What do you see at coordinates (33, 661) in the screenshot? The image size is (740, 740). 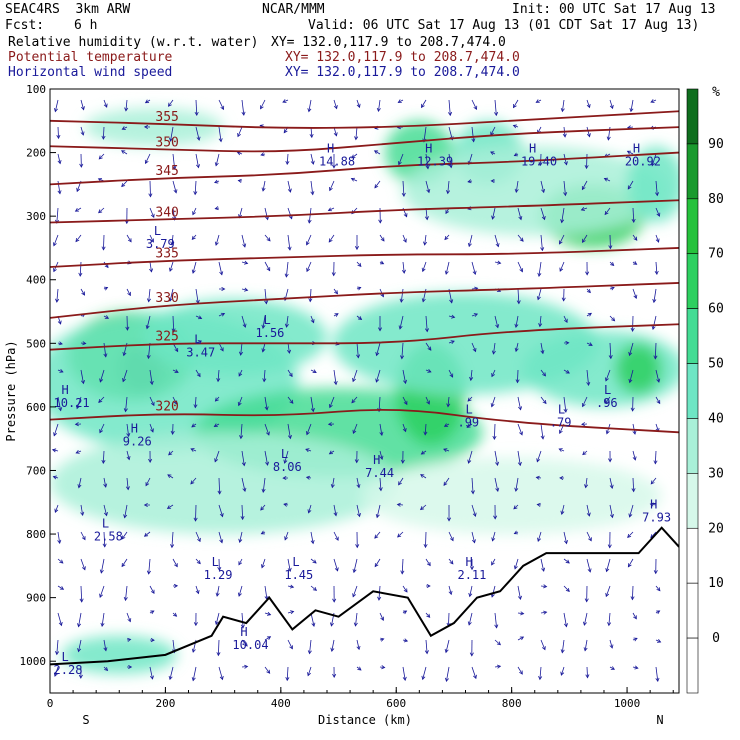 I see `y-tick-label-1000: 1000` at bounding box center [33, 661].